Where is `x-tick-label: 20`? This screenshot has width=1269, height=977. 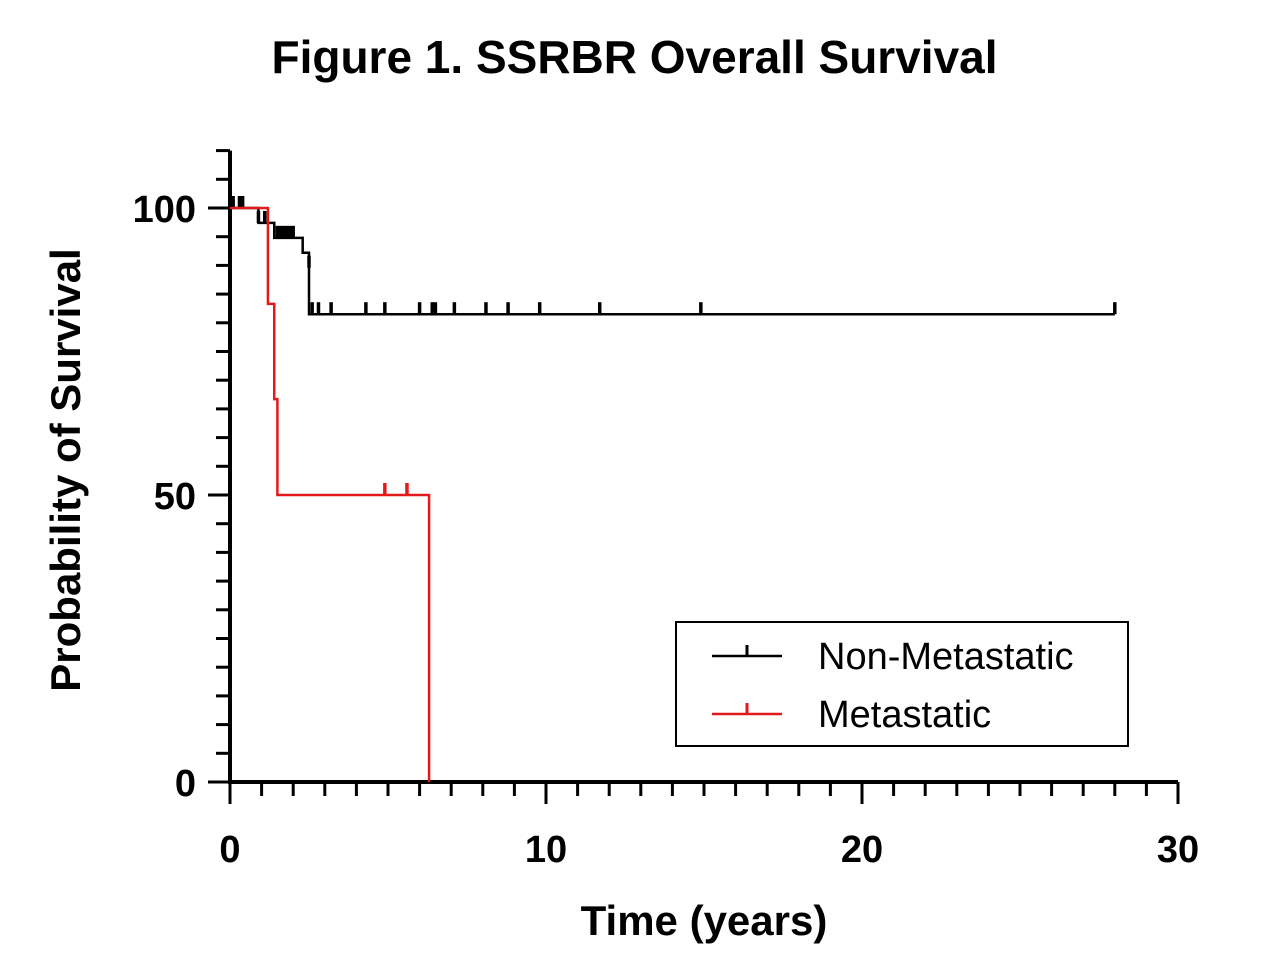
x-tick-label: 20 is located at coordinates (862, 850).